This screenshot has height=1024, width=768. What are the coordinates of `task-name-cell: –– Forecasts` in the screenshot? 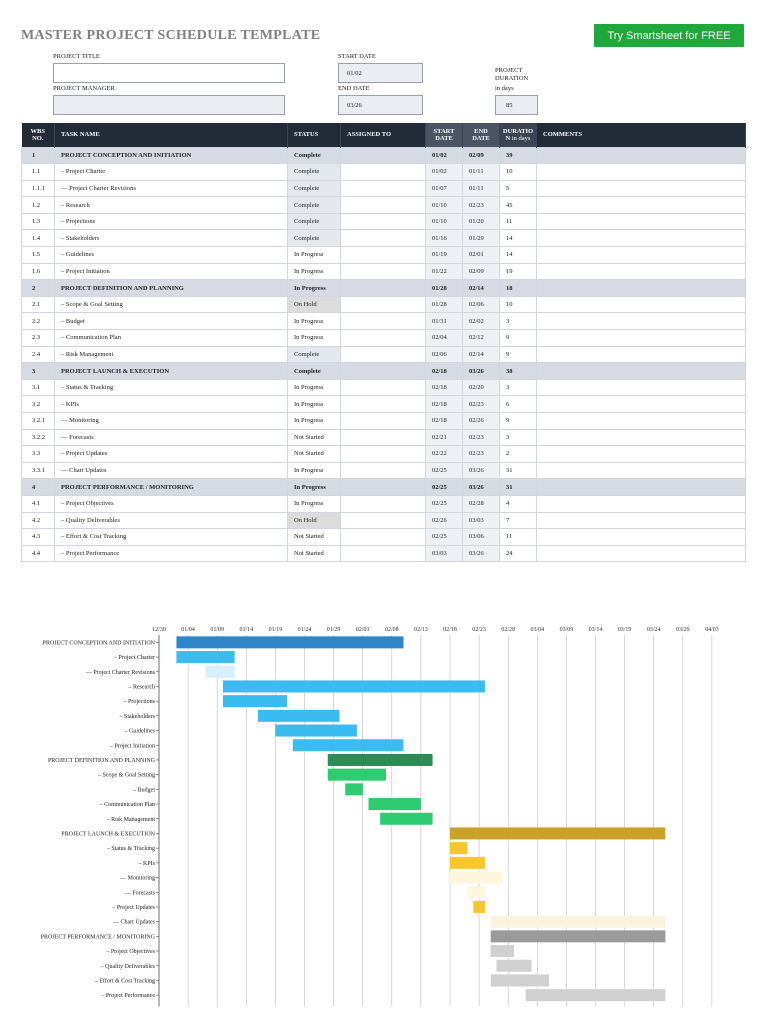 It's located at (171, 437).